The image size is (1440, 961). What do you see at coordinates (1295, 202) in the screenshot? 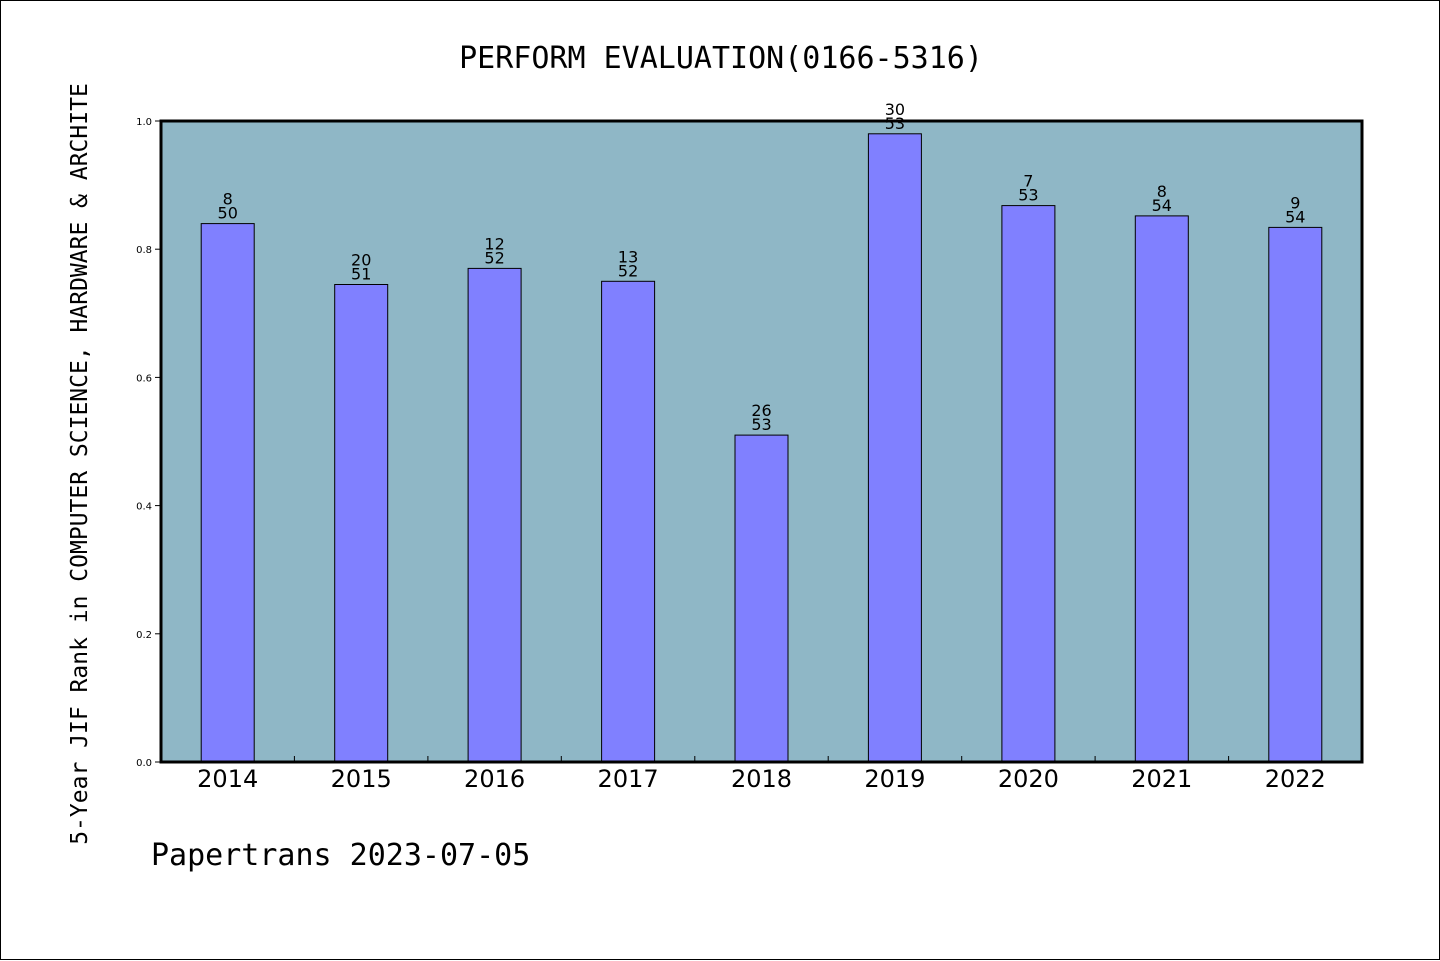
I see `rank-label-2022: 9` at bounding box center [1295, 202].